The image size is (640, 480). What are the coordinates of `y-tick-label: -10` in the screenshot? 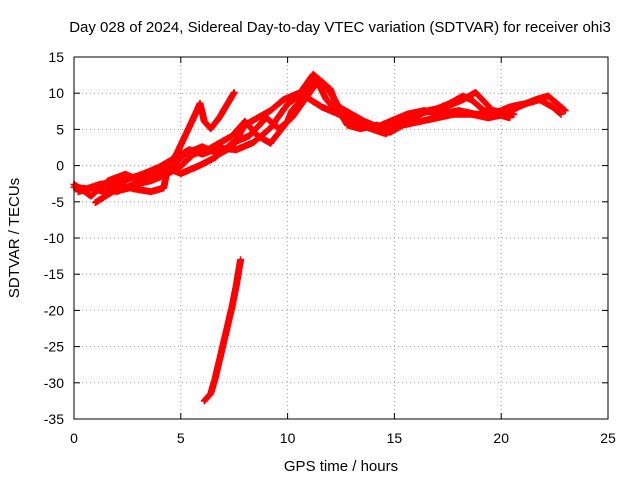 It's located at (54, 238).